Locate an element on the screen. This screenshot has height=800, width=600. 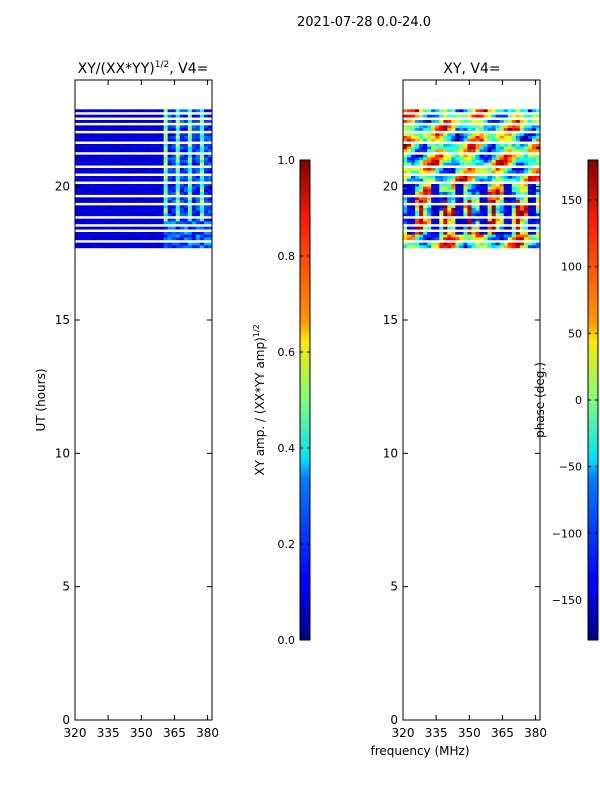
amplitude-heatmap is located at coordinates (144, 179).